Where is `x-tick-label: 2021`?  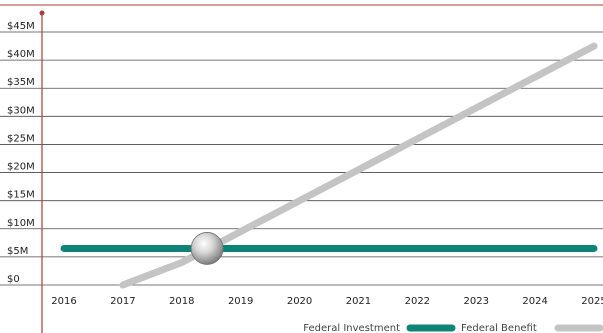
x-tick-label: 2021 is located at coordinates (358, 301).